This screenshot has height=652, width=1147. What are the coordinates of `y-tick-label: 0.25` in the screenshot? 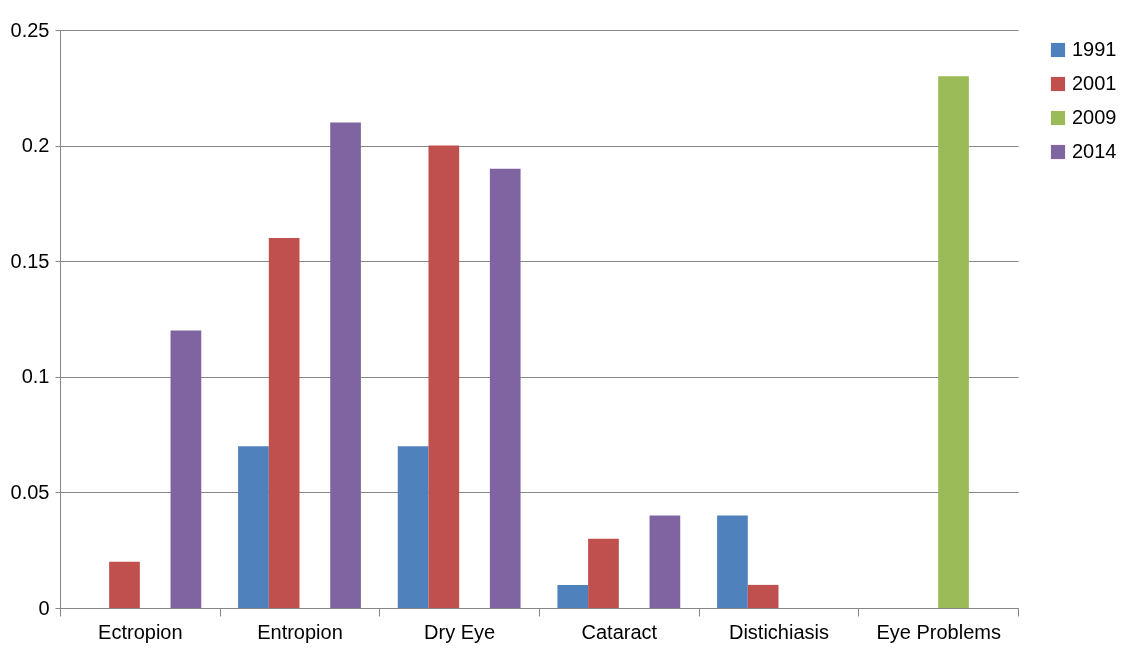 It's located at (30, 29).